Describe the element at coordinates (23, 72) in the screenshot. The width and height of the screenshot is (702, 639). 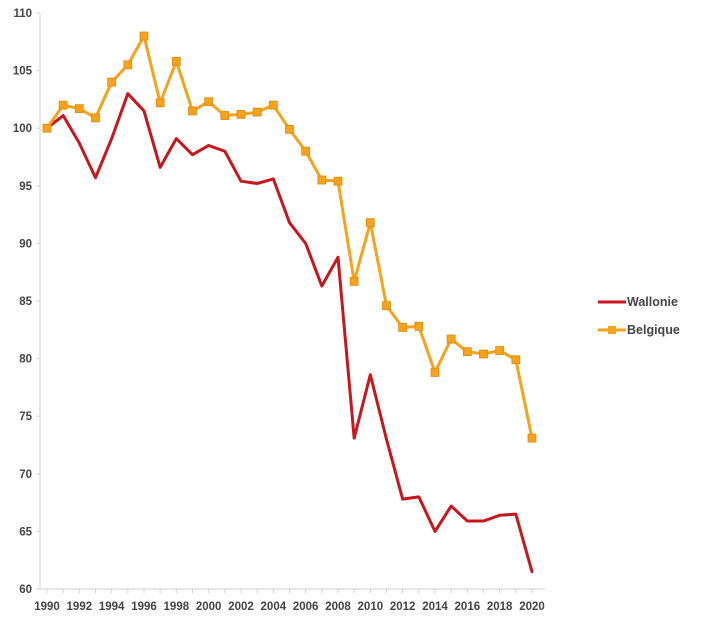
I see `y-tick-label: 105` at that location.